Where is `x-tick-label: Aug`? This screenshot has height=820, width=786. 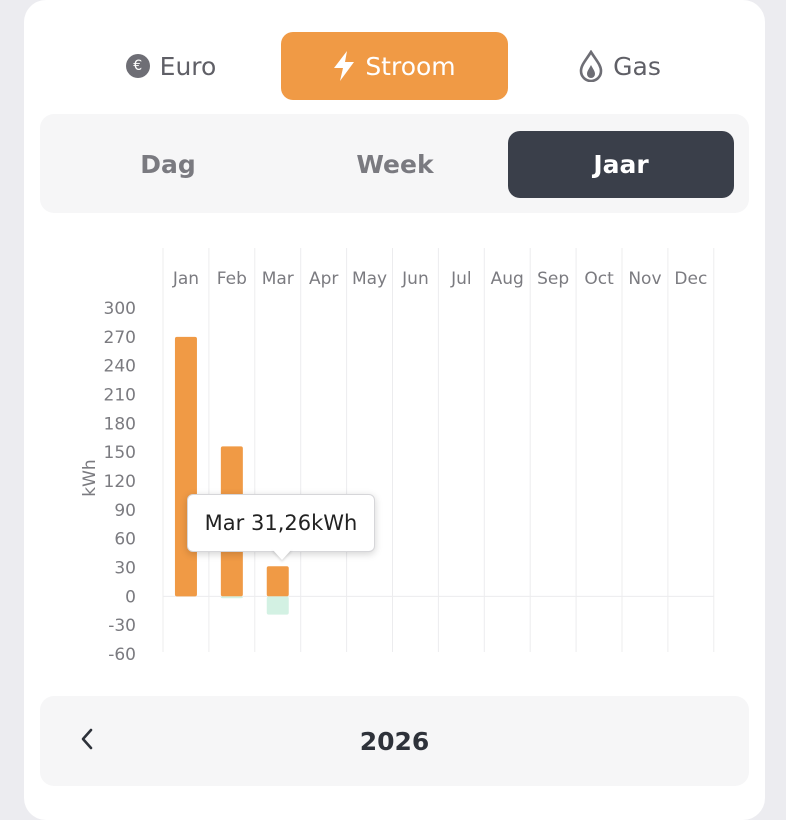
x-tick-label: Aug is located at coordinates (507, 279).